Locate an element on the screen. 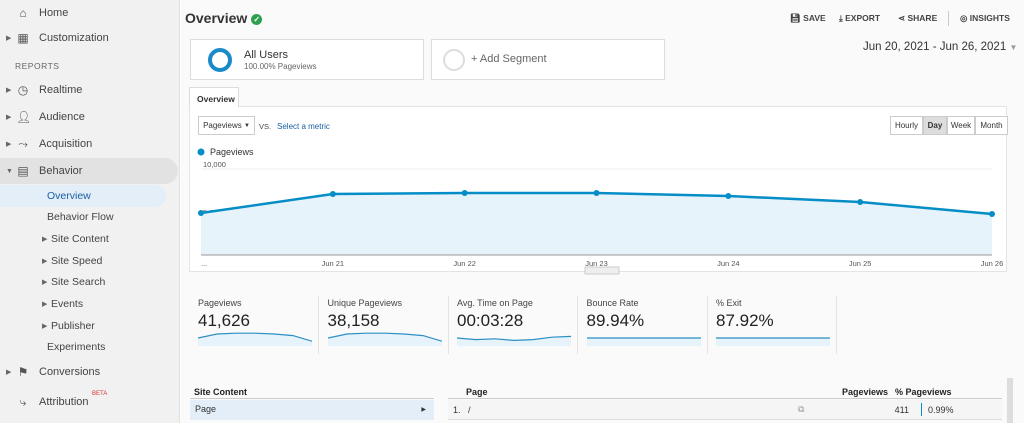  save-button: 💾︎ SAVE is located at coordinates (808, 18).